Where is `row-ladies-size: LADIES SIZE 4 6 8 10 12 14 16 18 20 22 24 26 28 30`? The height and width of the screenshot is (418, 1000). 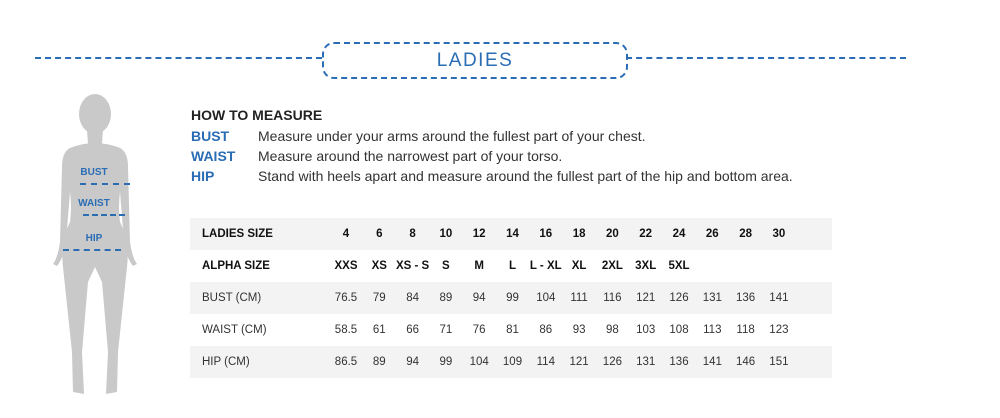 row-ladies-size: LADIES SIZE 4 6 8 10 12 14 16 18 20 22 24 26 28 30 is located at coordinates (511, 234).